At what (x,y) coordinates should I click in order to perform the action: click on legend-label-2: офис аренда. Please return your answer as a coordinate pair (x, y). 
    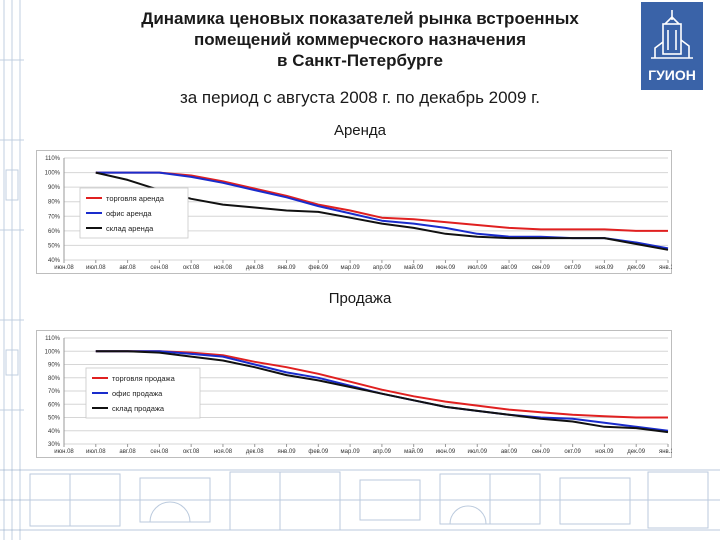
    Looking at the image, I should click on (129, 213).